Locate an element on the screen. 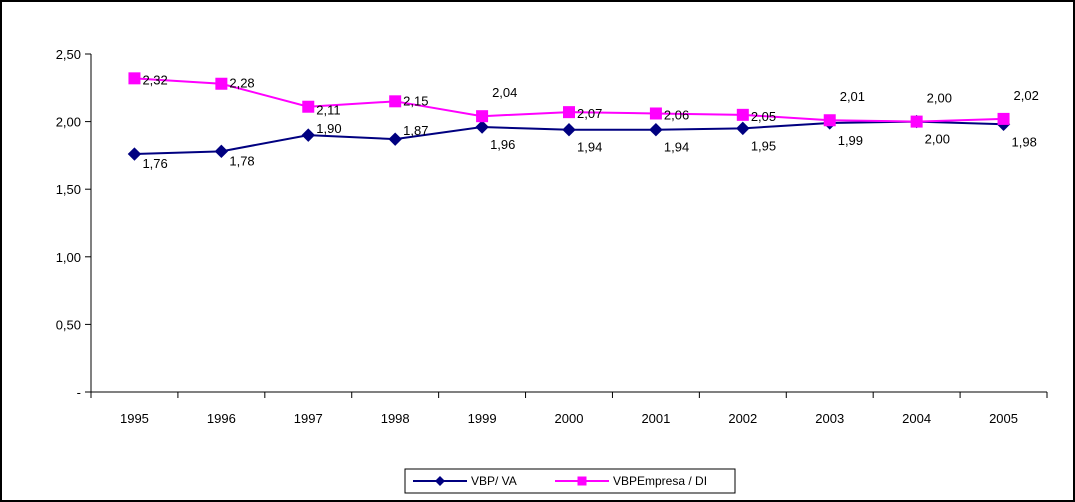  legend-label: VBP/ VA is located at coordinates (494, 481).